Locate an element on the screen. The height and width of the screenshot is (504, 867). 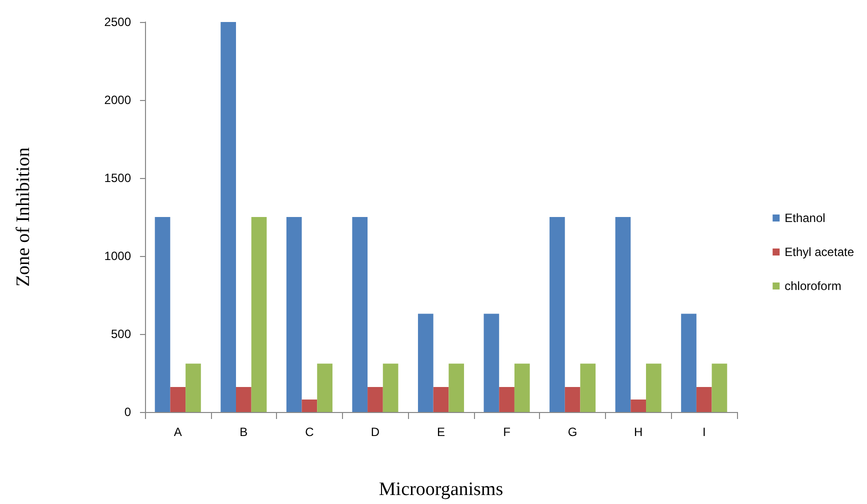
legend-label: chloroform is located at coordinates (813, 286).